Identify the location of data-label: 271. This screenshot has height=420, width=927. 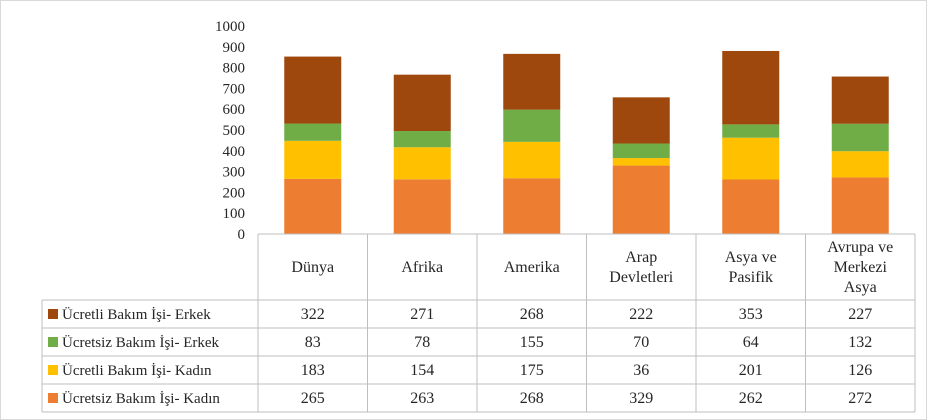
(422, 314).